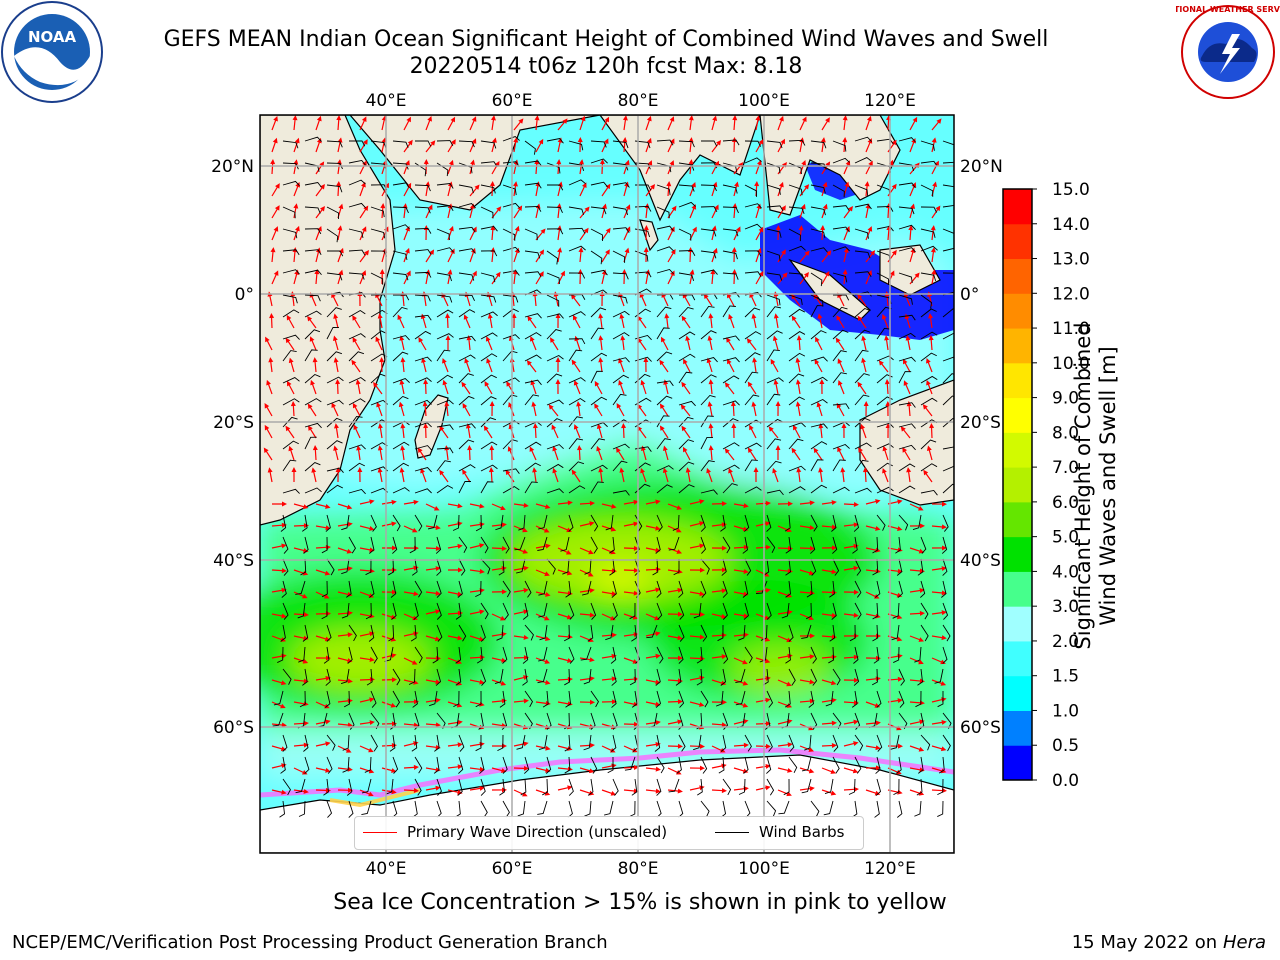 Image resolution: width=1280 pixels, height=960 pixels. What do you see at coordinates (1071, 190) in the screenshot?
I see `colorbar-tick-label: 15.0` at bounding box center [1071, 190].